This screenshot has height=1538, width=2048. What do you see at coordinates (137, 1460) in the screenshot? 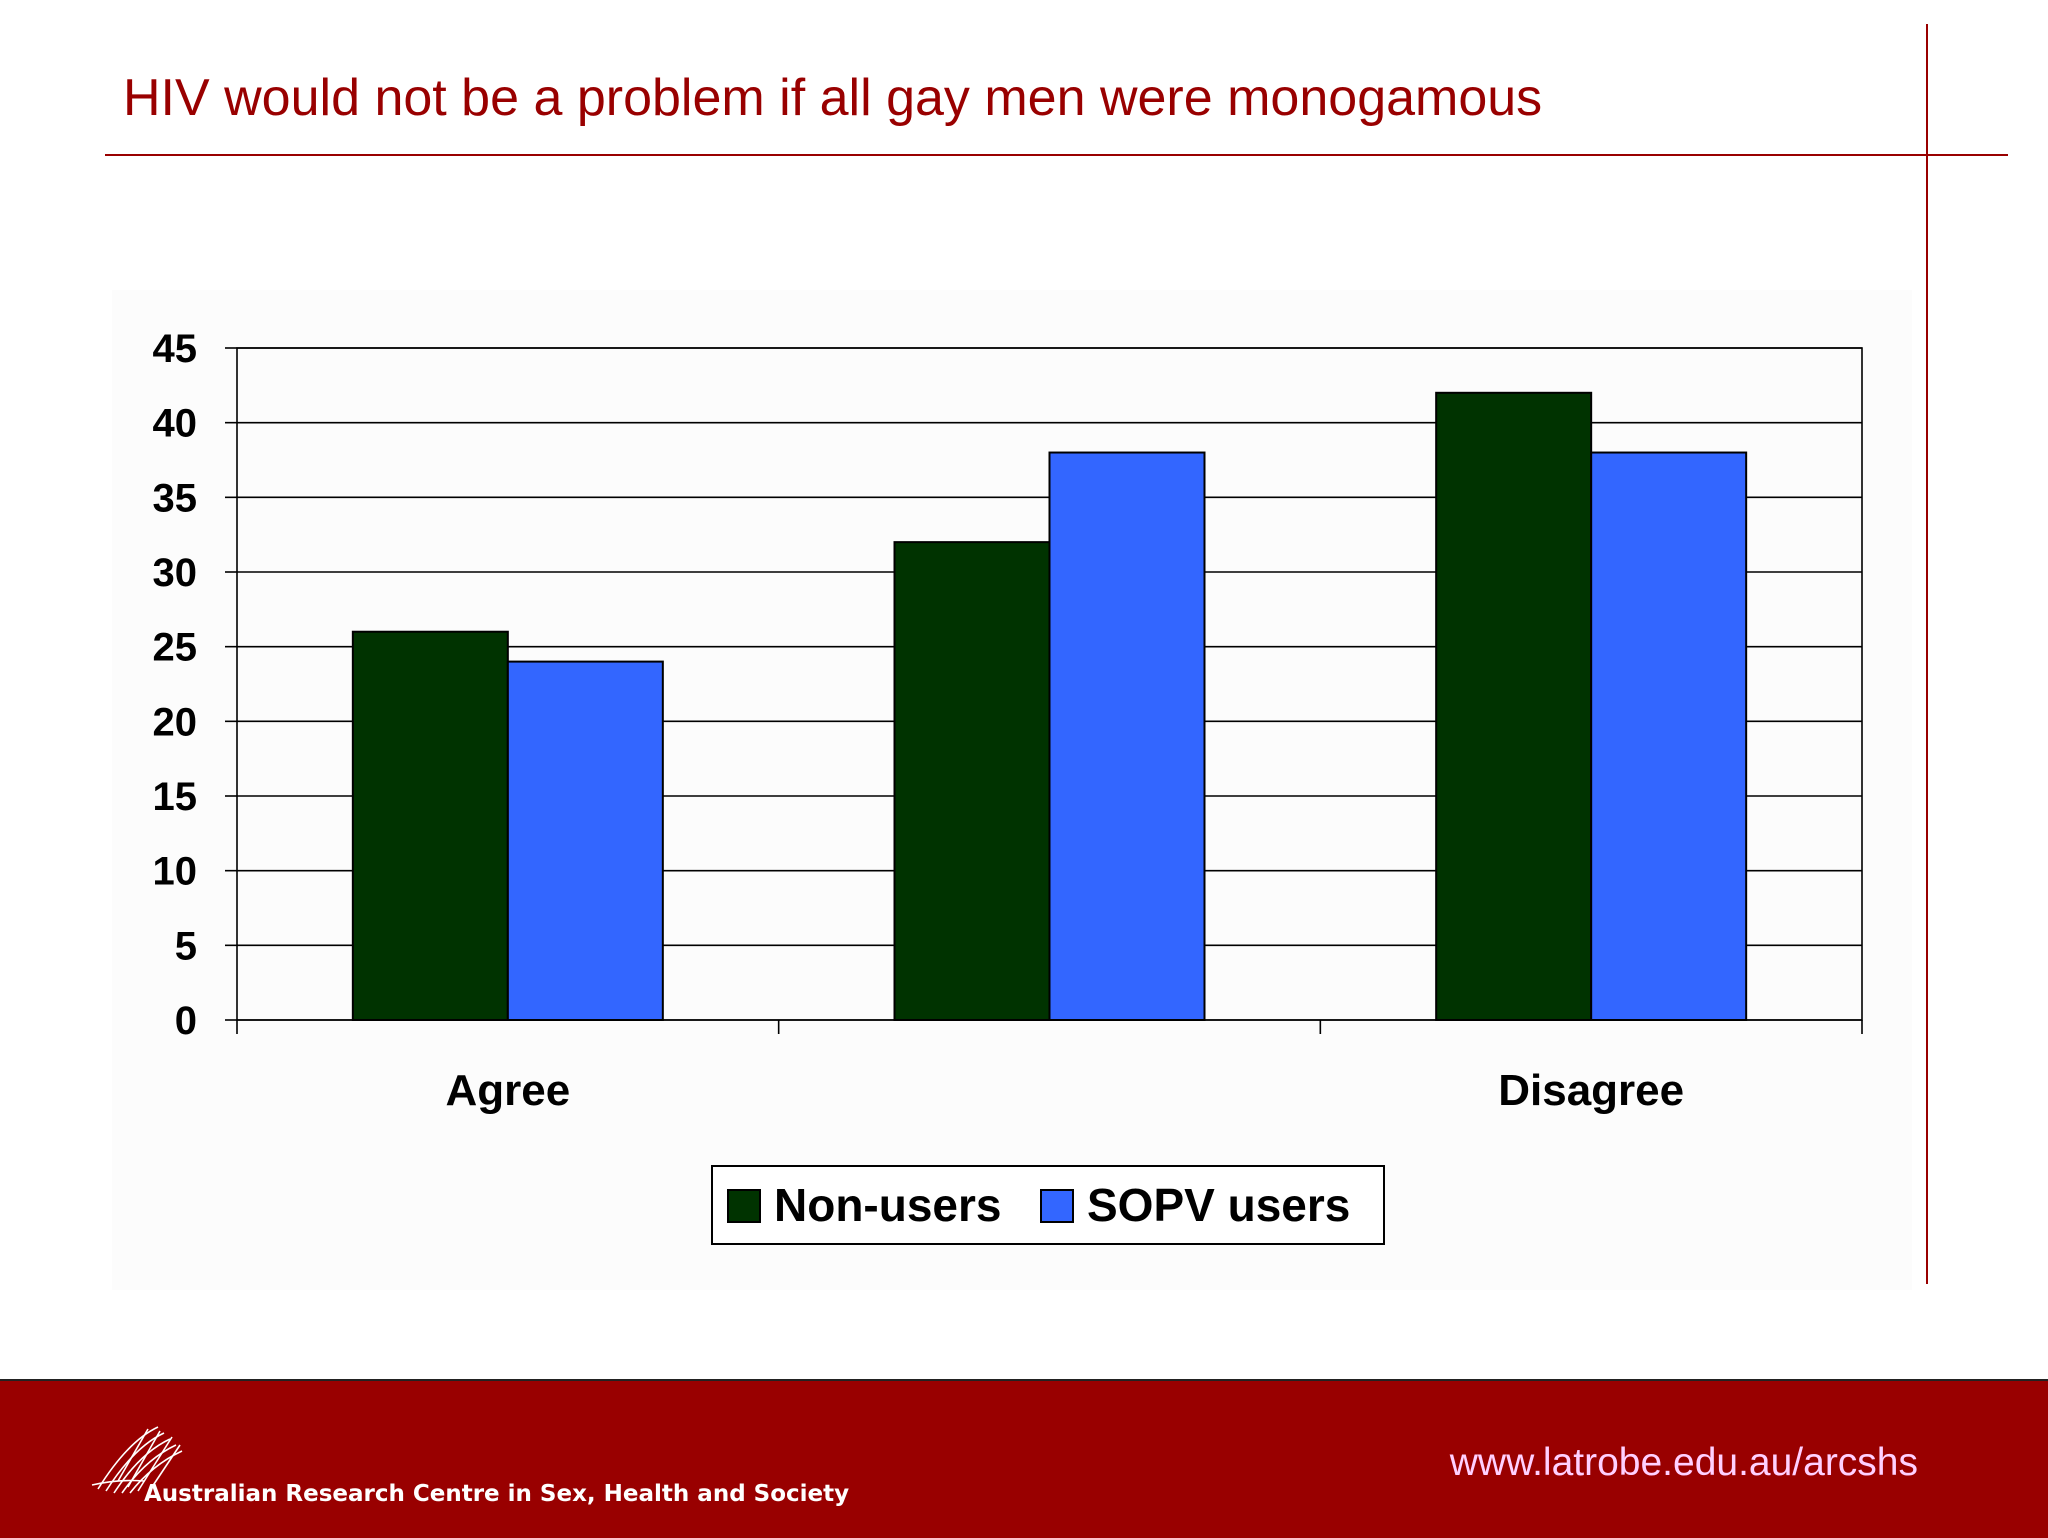
I see `arcshs-logo-icon` at bounding box center [137, 1460].